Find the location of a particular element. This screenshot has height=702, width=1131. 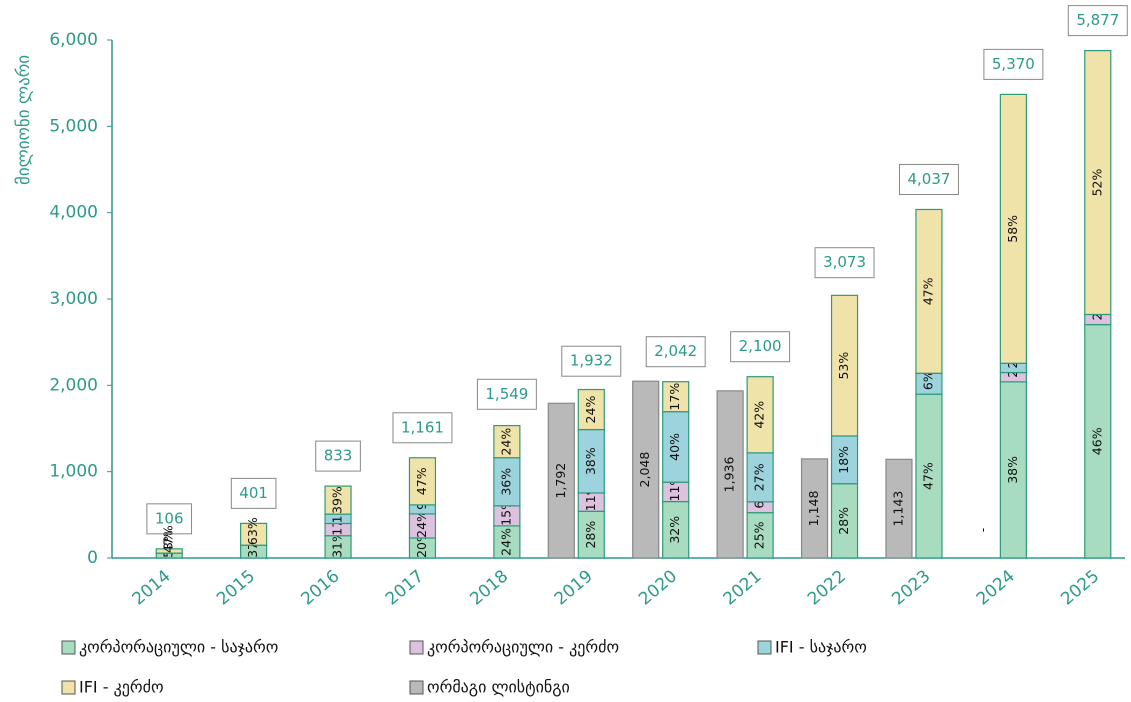

dual-listing-label: 1,148 is located at coordinates (813, 509).